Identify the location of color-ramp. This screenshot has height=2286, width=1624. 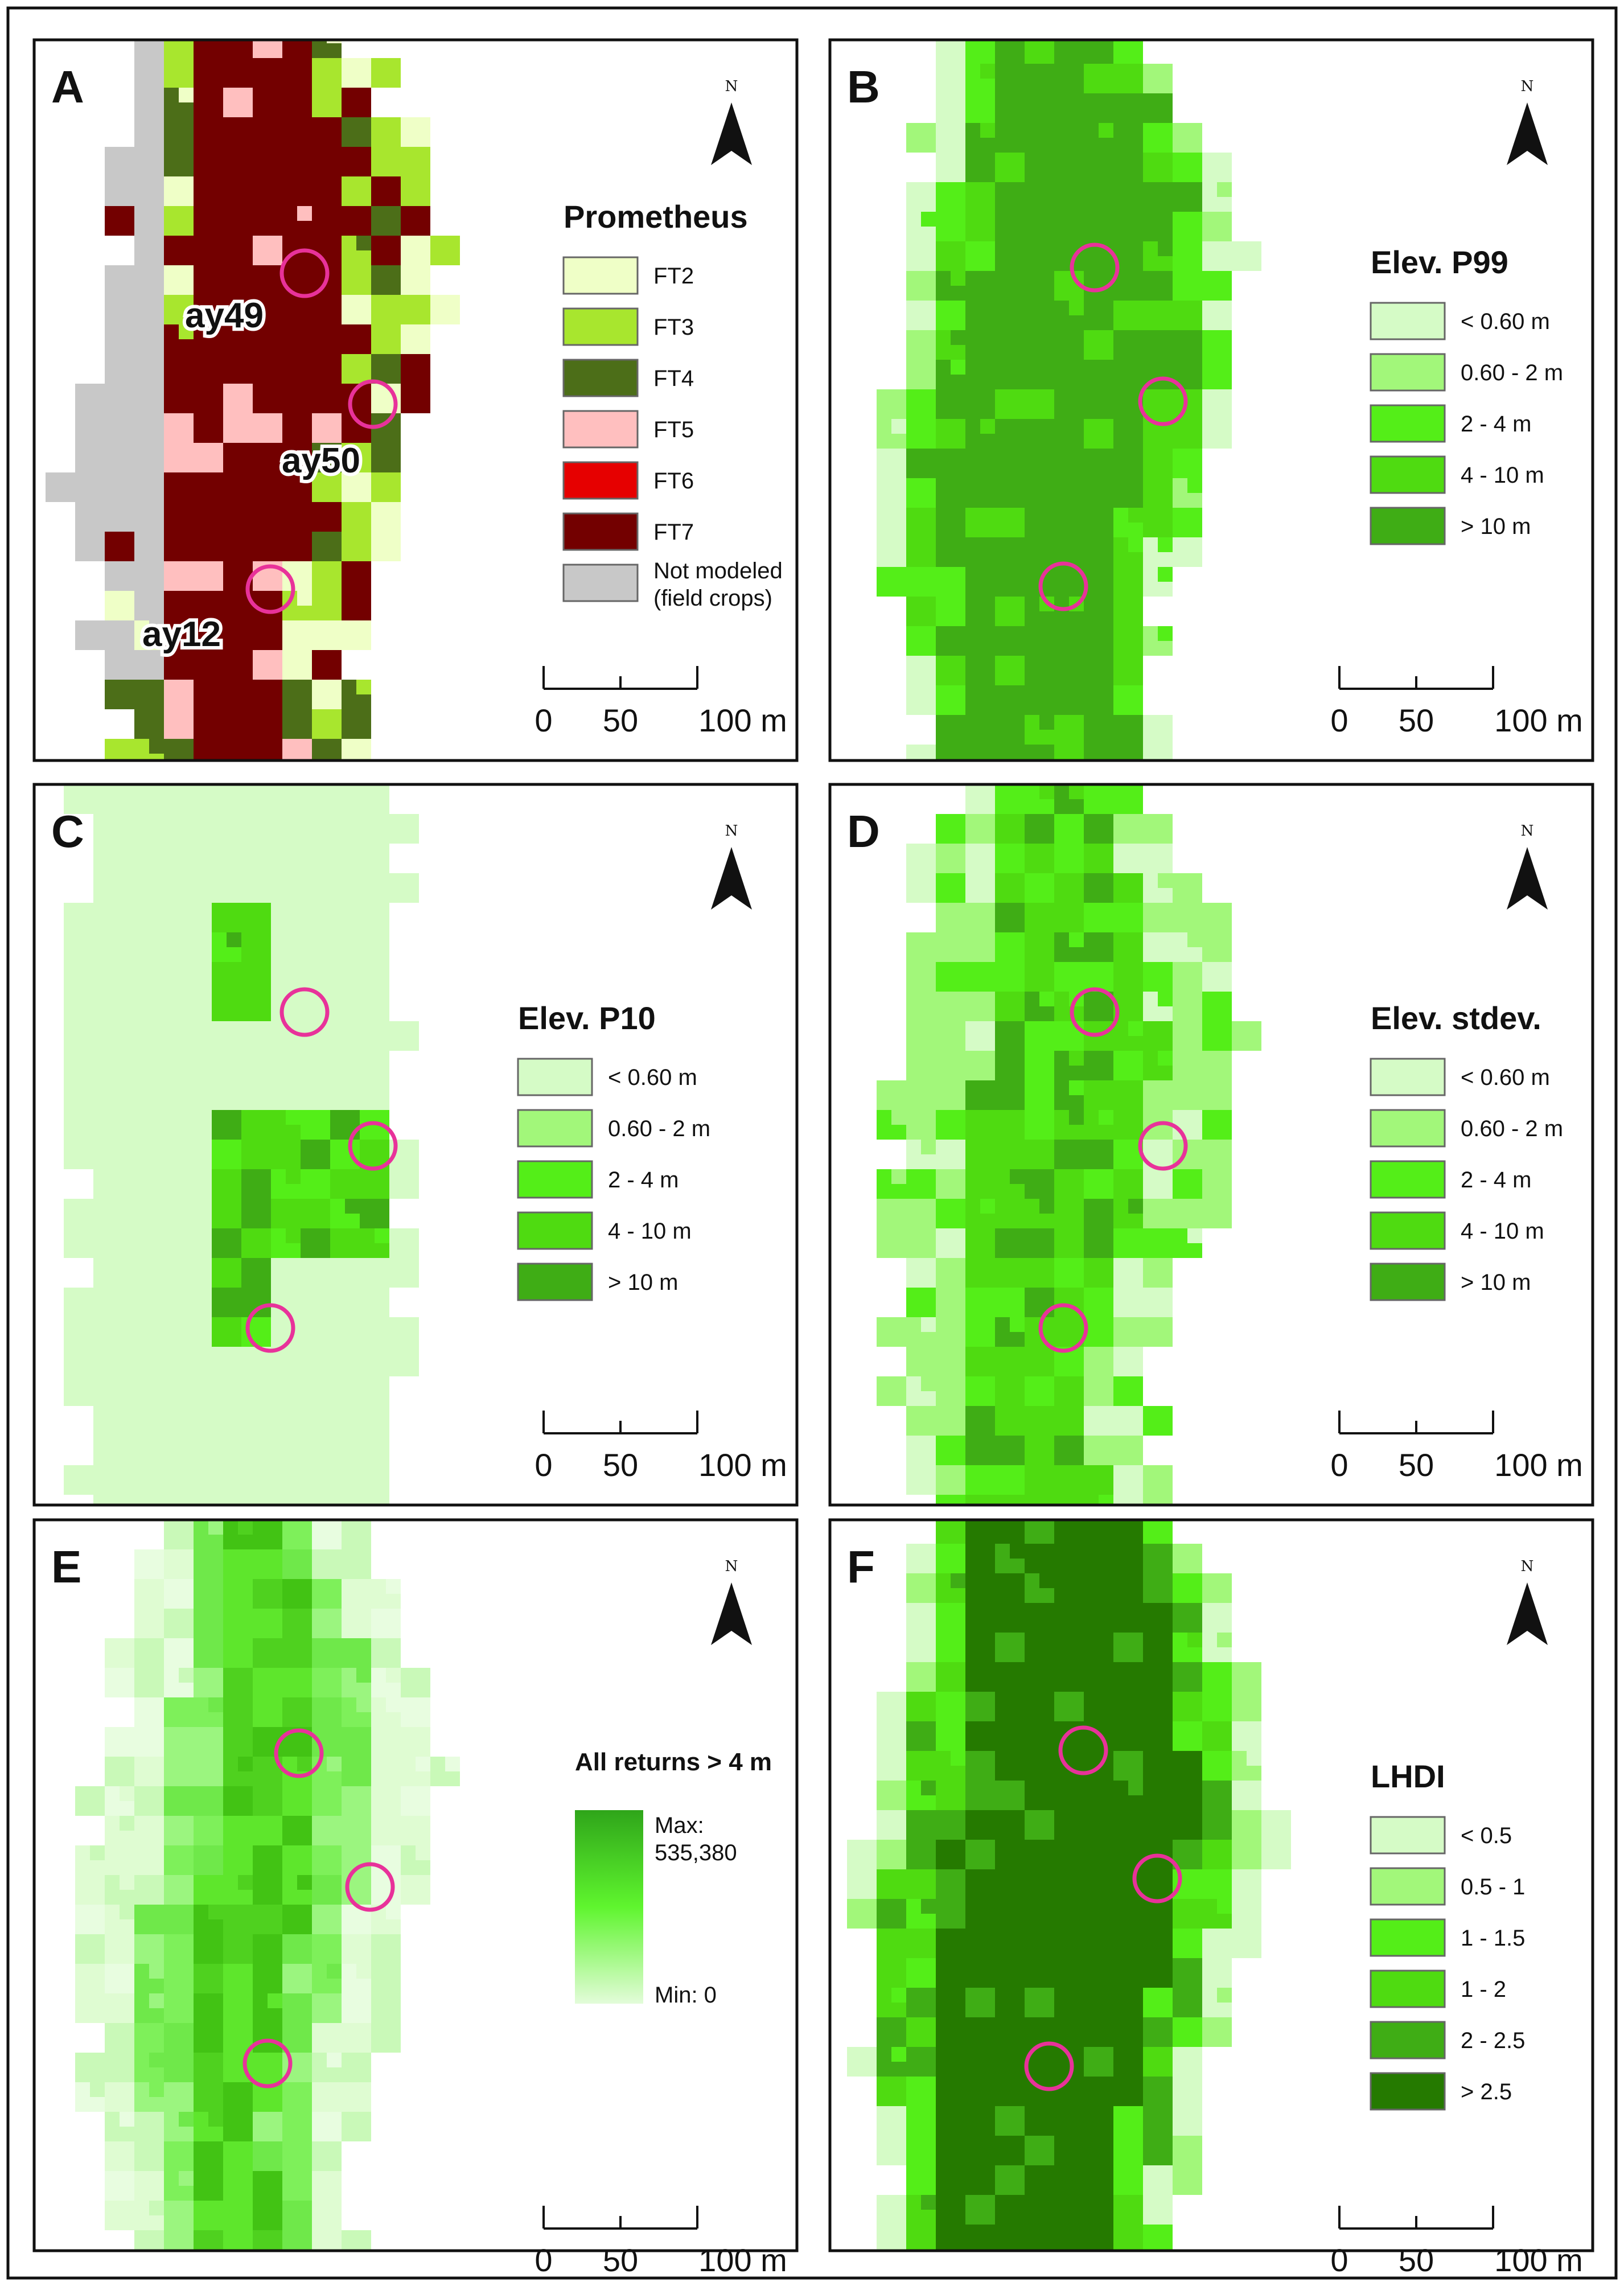
(609, 1907).